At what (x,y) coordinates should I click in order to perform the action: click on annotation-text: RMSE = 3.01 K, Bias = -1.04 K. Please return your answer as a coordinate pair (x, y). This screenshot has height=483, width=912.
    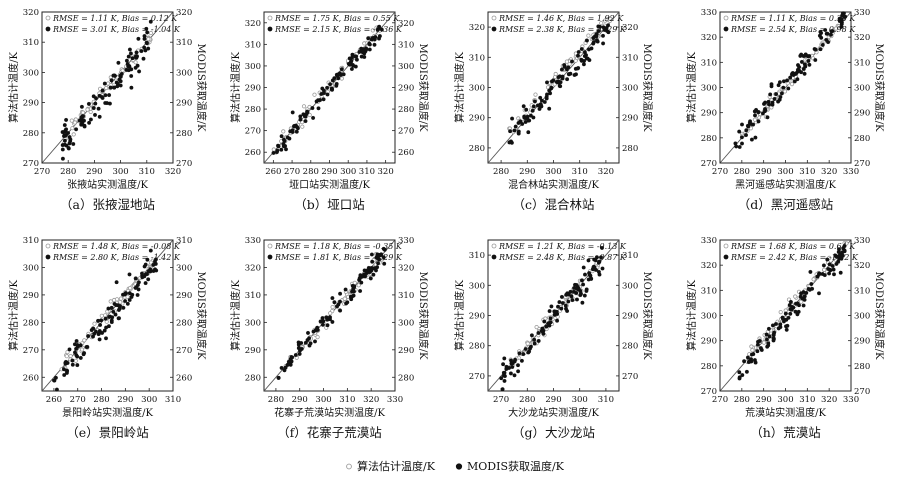
    Looking at the image, I should click on (116, 29).